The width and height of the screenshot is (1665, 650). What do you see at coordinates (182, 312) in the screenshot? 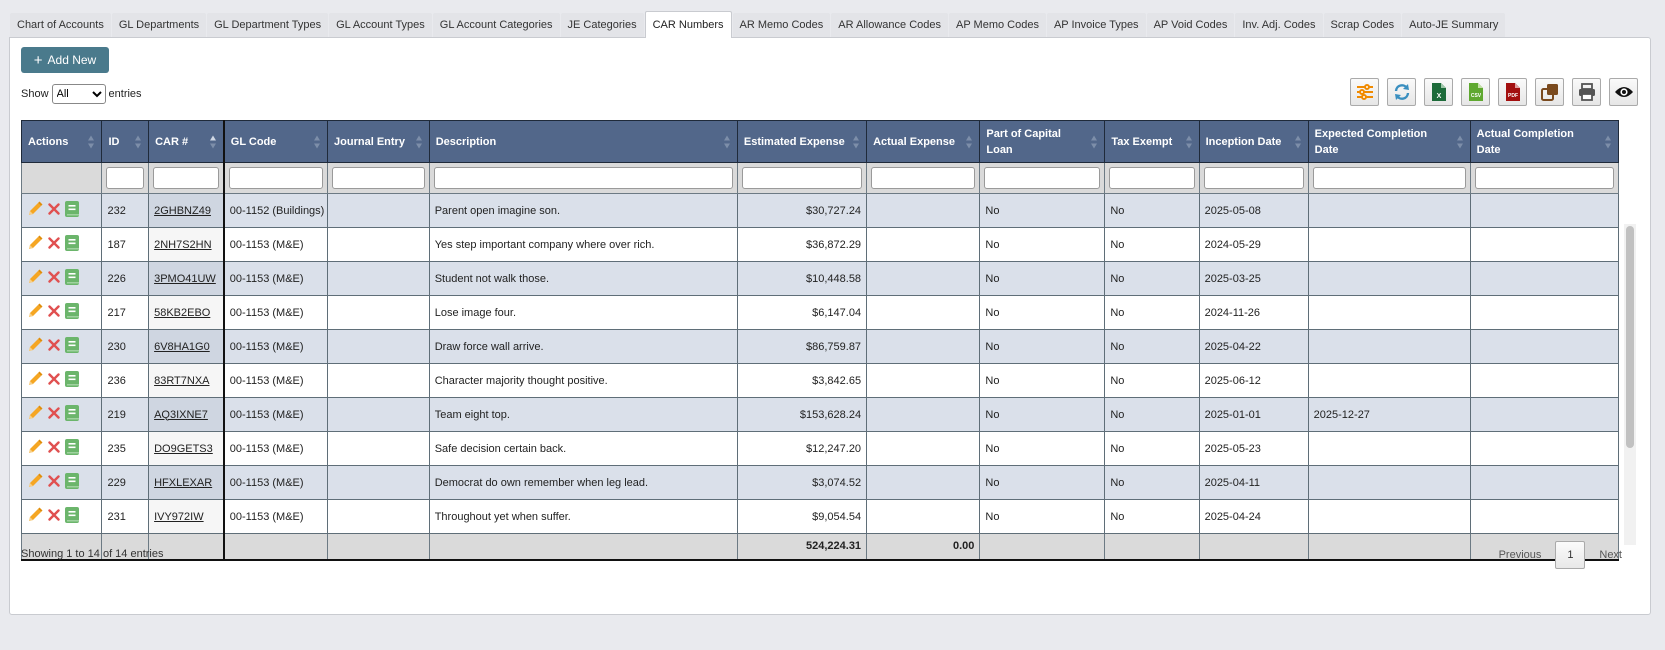
I see `car-number-link: 58KB2EBO` at bounding box center [182, 312].